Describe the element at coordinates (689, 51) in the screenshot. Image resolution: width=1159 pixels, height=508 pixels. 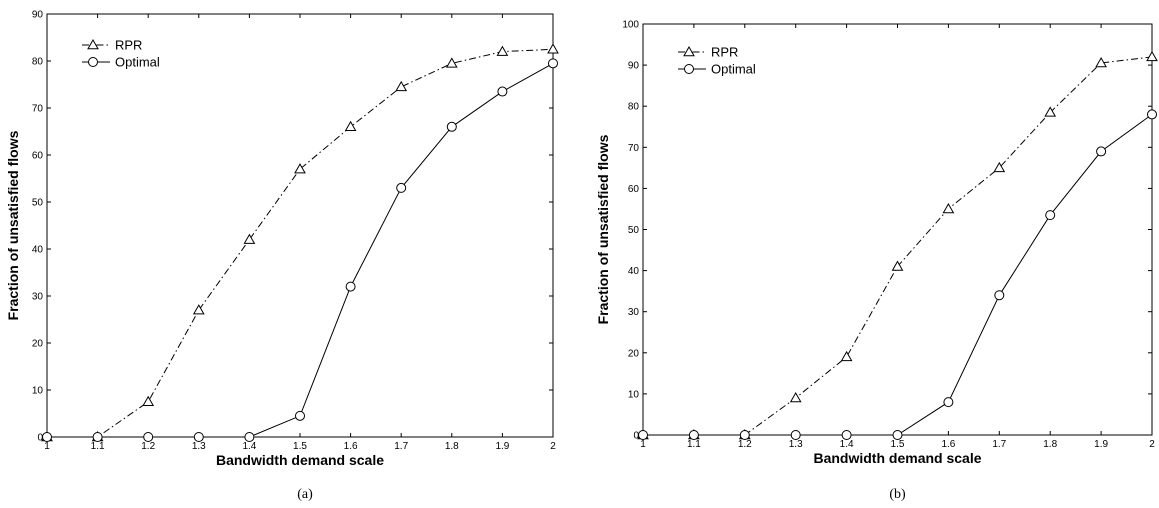
I see `legend-marker-rpr` at that location.